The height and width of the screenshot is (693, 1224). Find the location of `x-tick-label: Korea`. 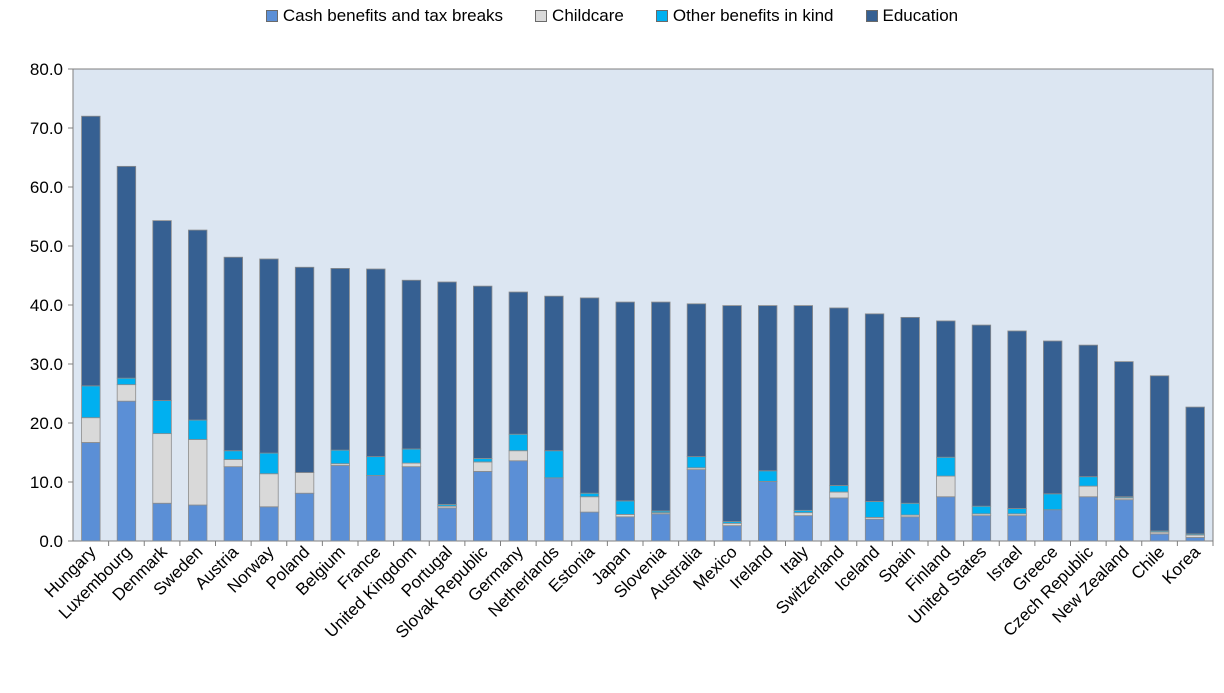

x-tick-label: Korea is located at coordinates (1181, 565).